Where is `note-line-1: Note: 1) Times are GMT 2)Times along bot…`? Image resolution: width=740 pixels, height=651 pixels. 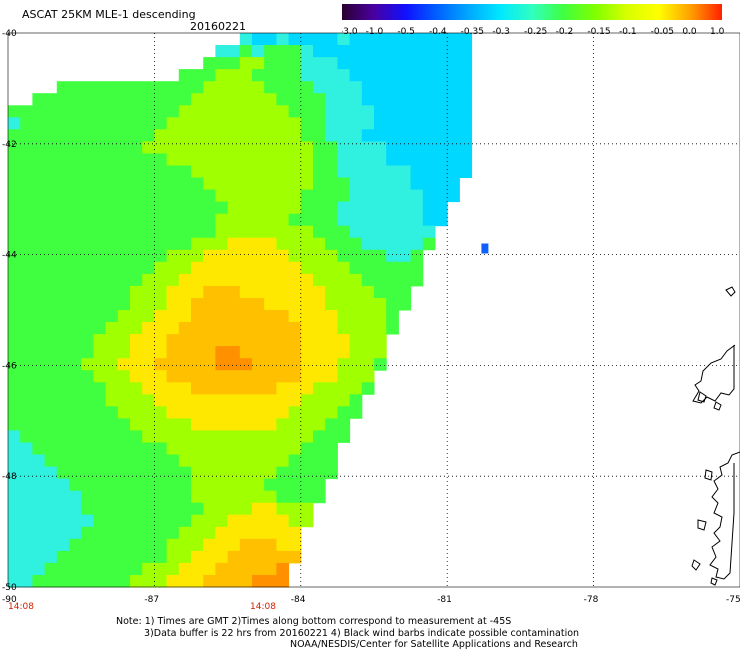 note-line-1: Note: 1) Times are GMT 2)Times along bot… is located at coordinates (314, 621).